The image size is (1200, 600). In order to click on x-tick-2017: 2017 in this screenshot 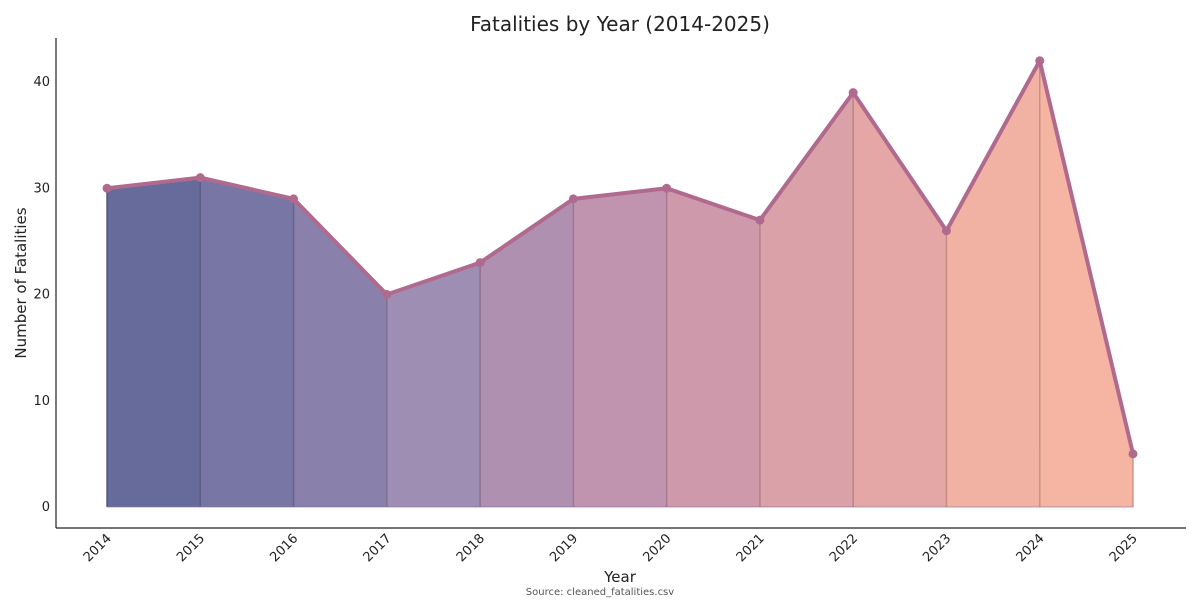, I will do `click(378, 548)`.